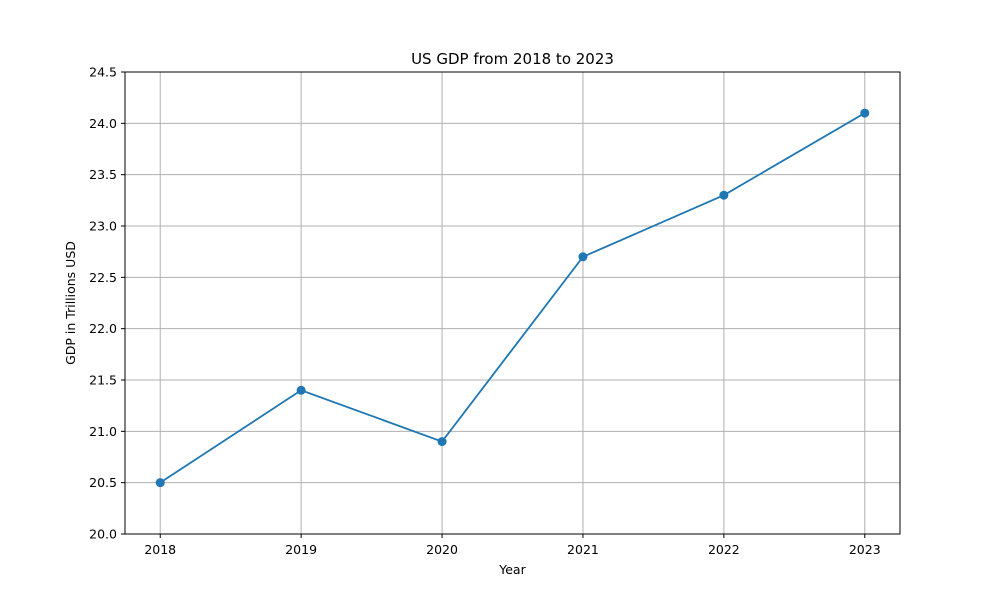 The height and width of the screenshot is (604, 1000). Describe the element at coordinates (301, 549) in the screenshot. I see `x-tick-label: 2019` at that location.